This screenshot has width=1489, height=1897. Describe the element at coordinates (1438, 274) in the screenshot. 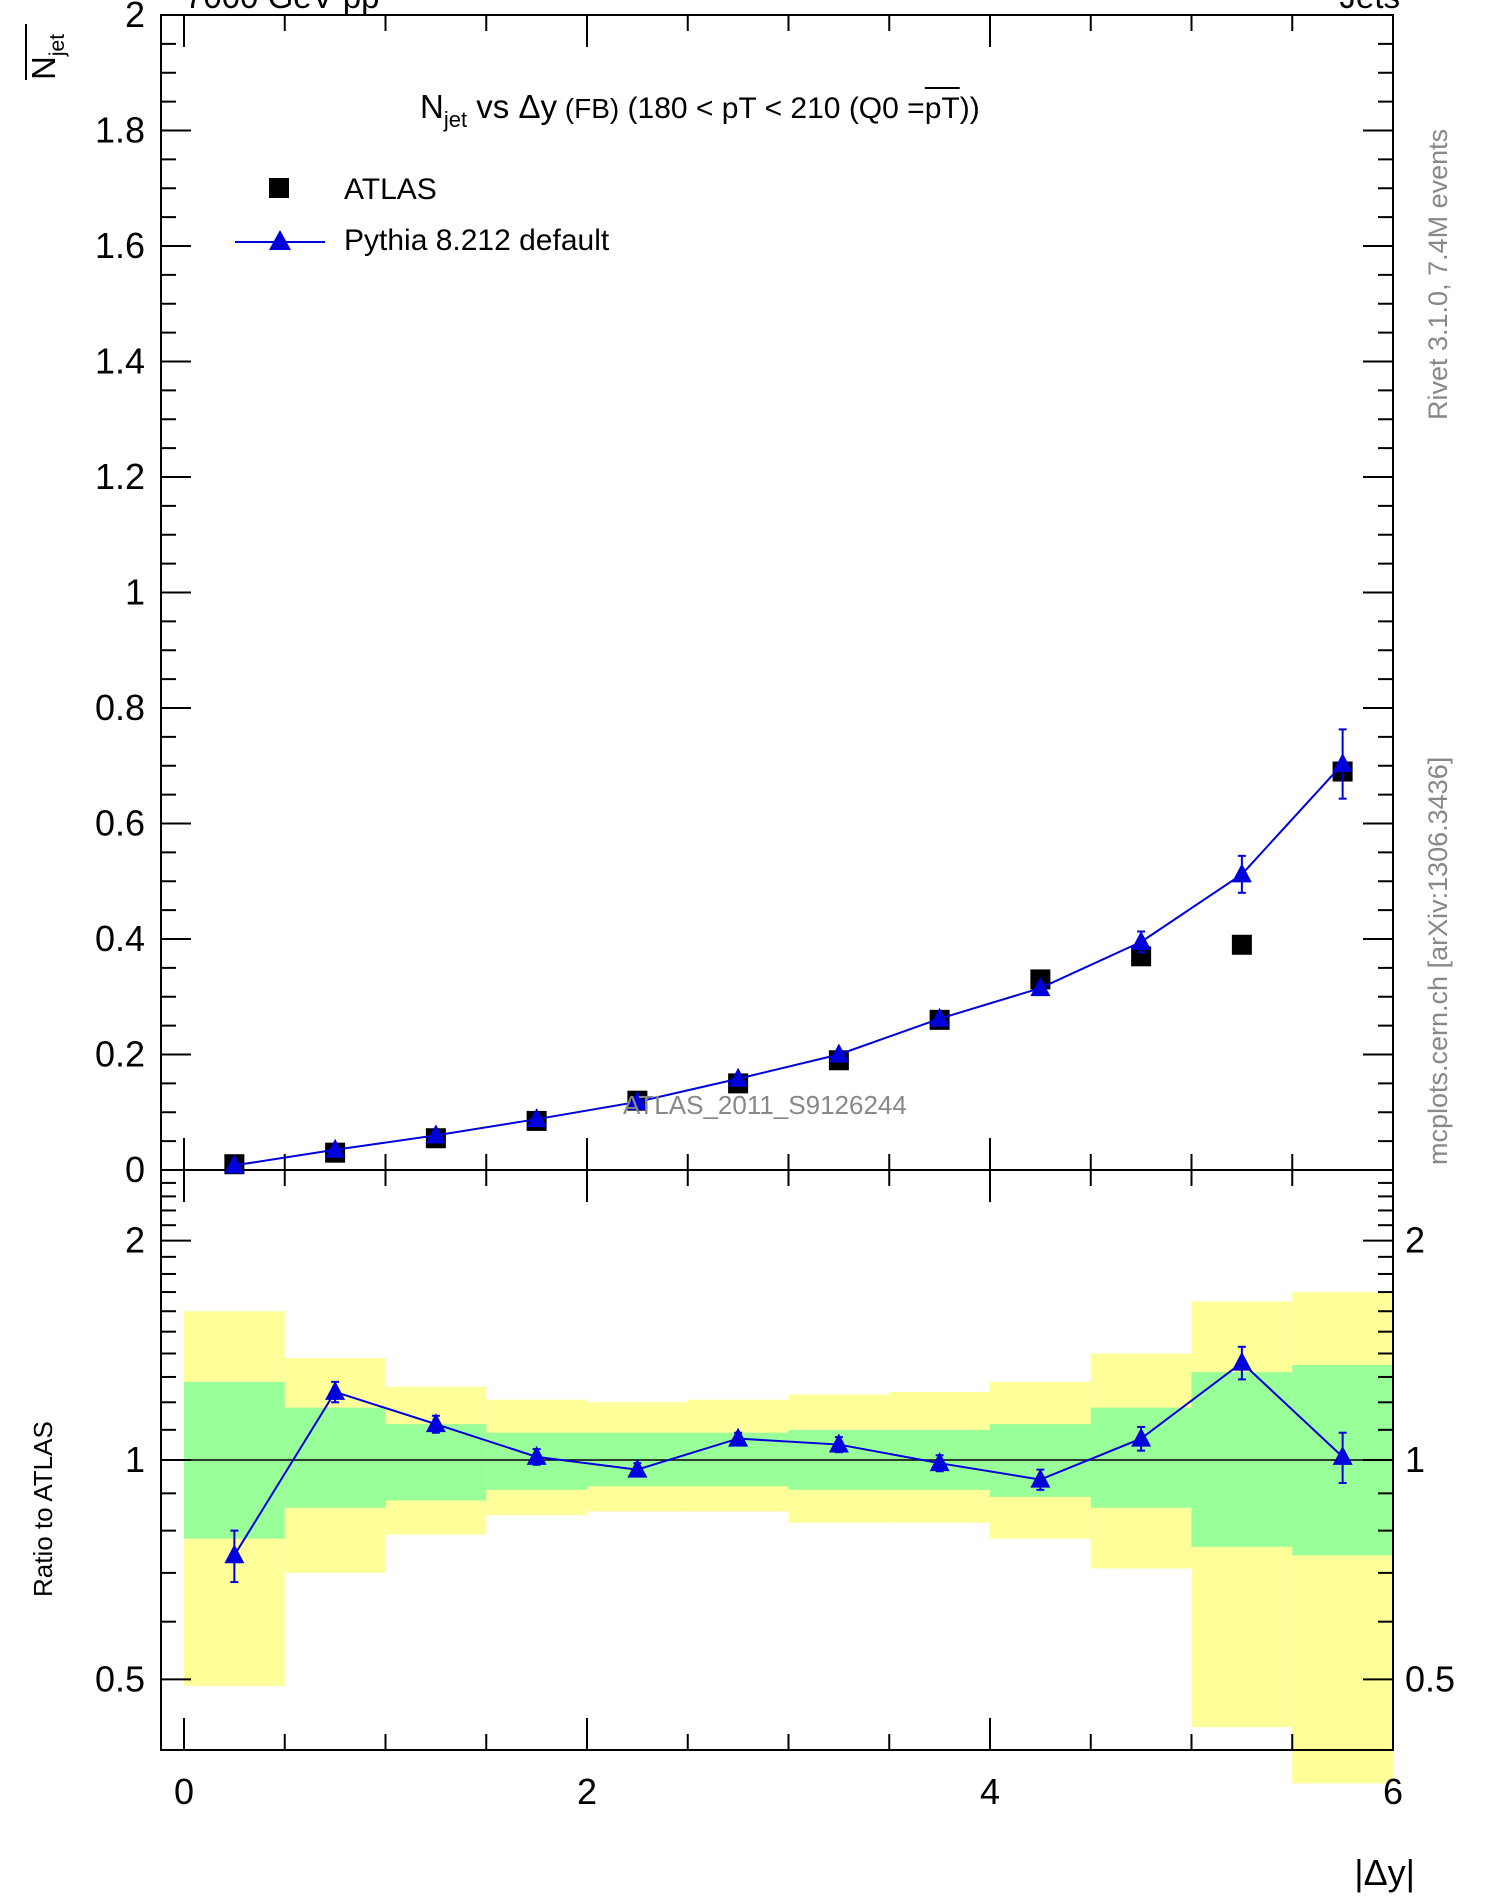

I see `rivet-label: Rivet 3.1.0, 7.4M events` at that location.